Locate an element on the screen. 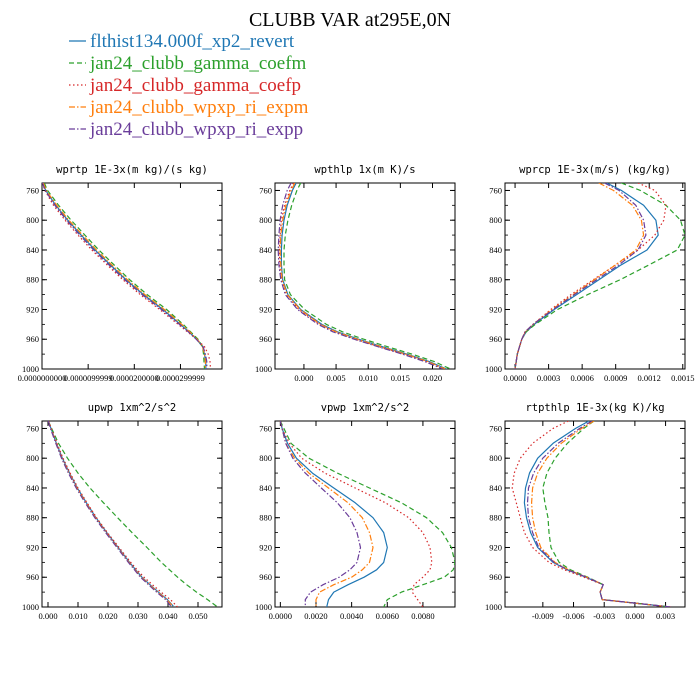 The image size is (700, 700). panel-title: rtpthlp 1E-3x(kg K)/kg is located at coordinates (594, 408).